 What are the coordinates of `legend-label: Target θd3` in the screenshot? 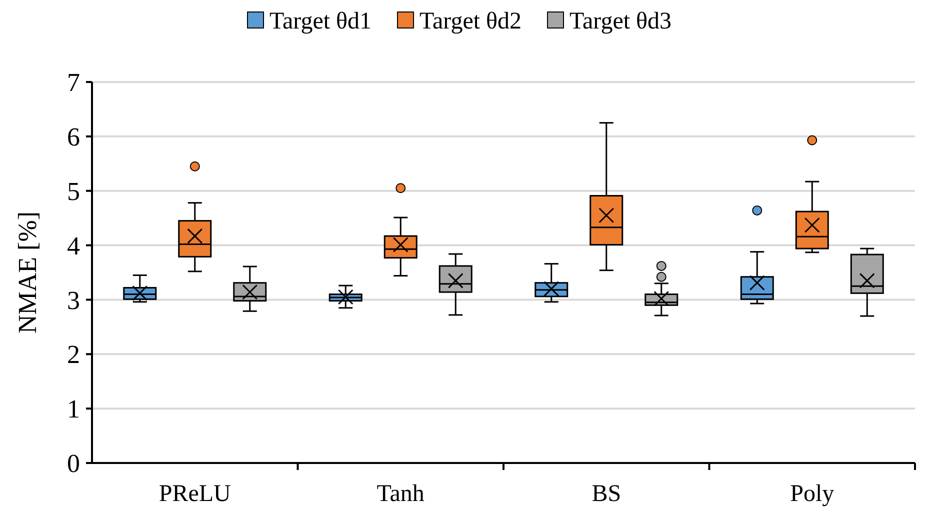 It's located at (621, 21).